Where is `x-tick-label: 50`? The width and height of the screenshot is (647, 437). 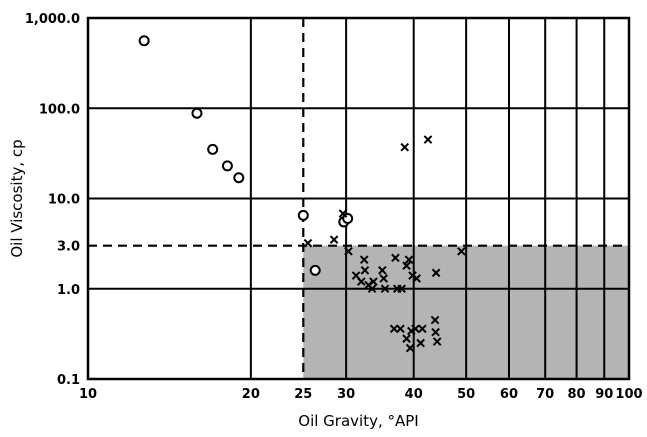 x-tick-label: 50 is located at coordinates (466, 394).